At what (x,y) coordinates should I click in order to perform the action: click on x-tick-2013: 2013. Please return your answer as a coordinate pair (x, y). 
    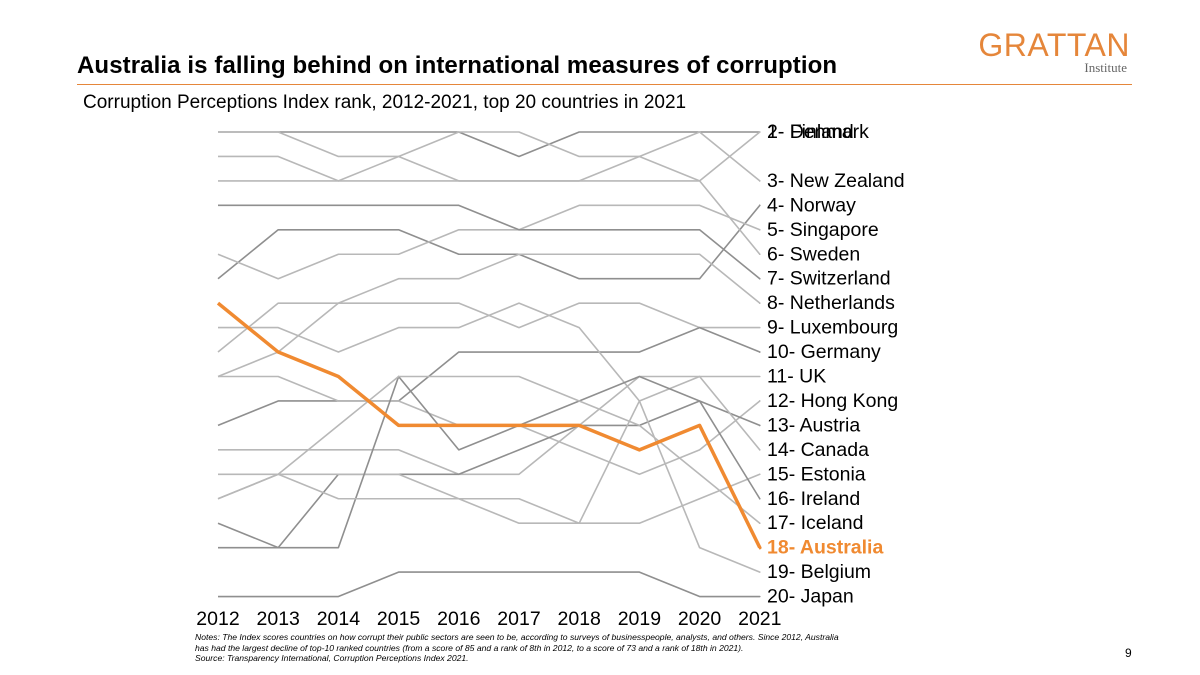
    Looking at the image, I should click on (278, 619).